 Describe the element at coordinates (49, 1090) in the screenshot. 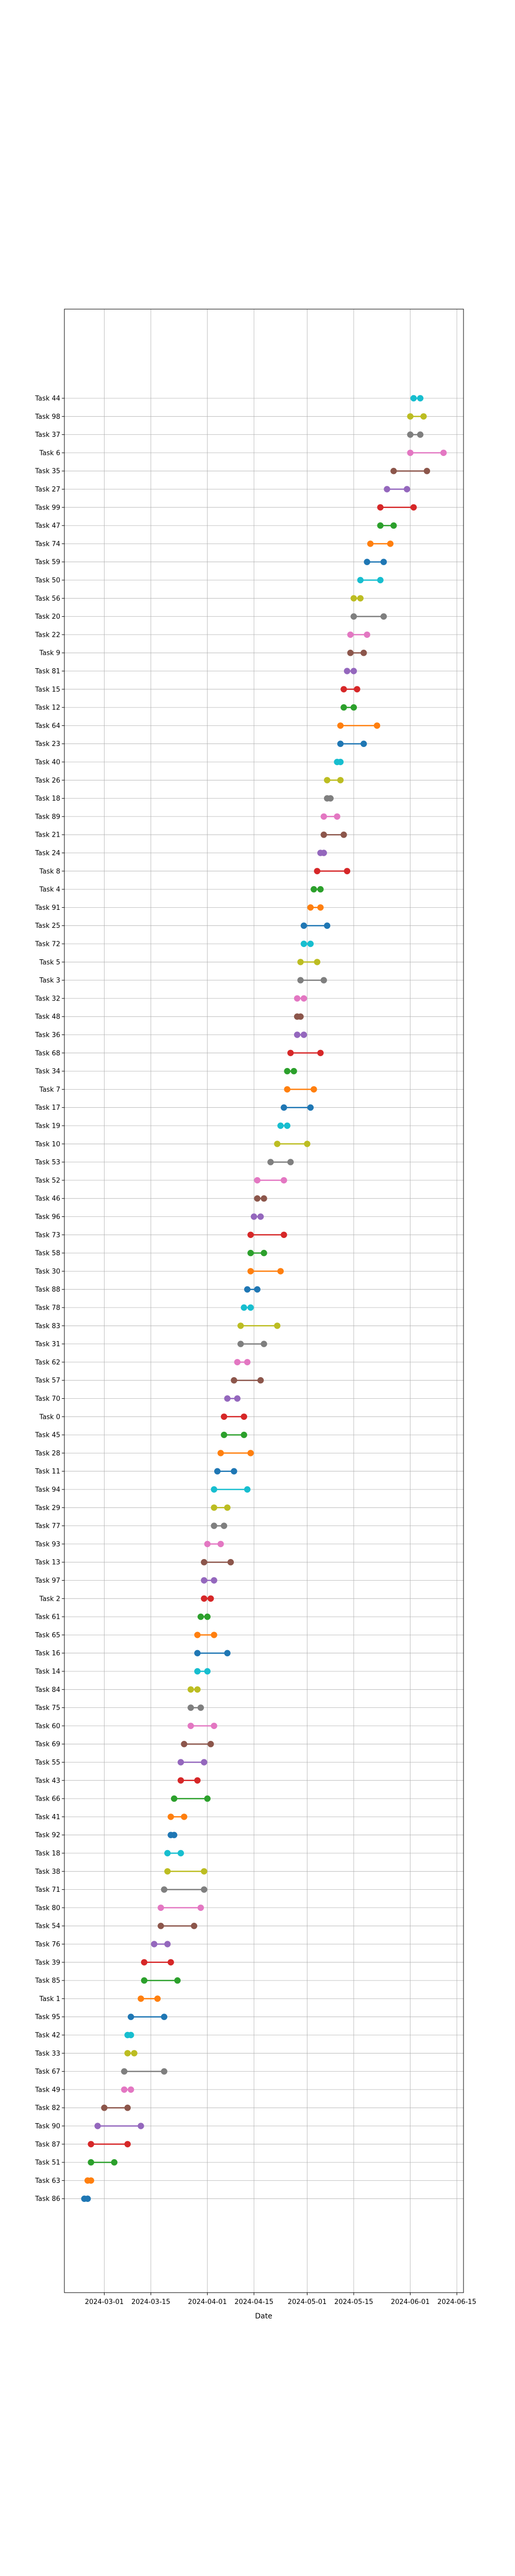

I see `y-tick-label: Task 7` at that location.